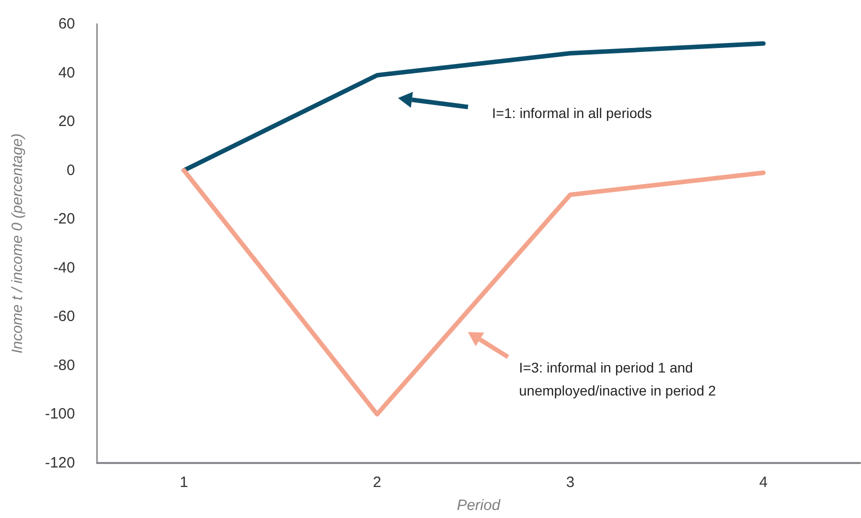  What do you see at coordinates (570, 482) in the screenshot?
I see `x-tick-label: 3` at bounding box center [570, 482].